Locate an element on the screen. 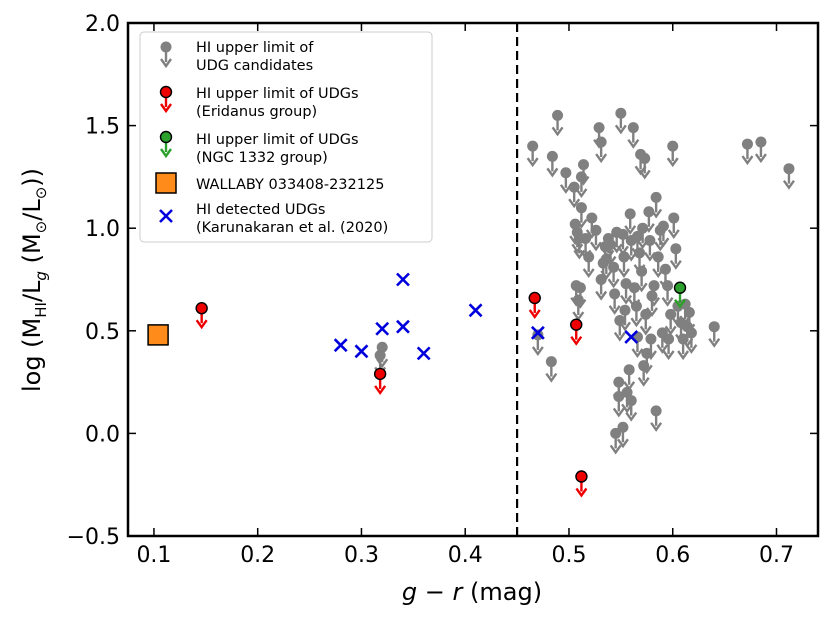  legend-label-hi-detected-line1: HI detected UDGs is located at coordinates (260, 210).